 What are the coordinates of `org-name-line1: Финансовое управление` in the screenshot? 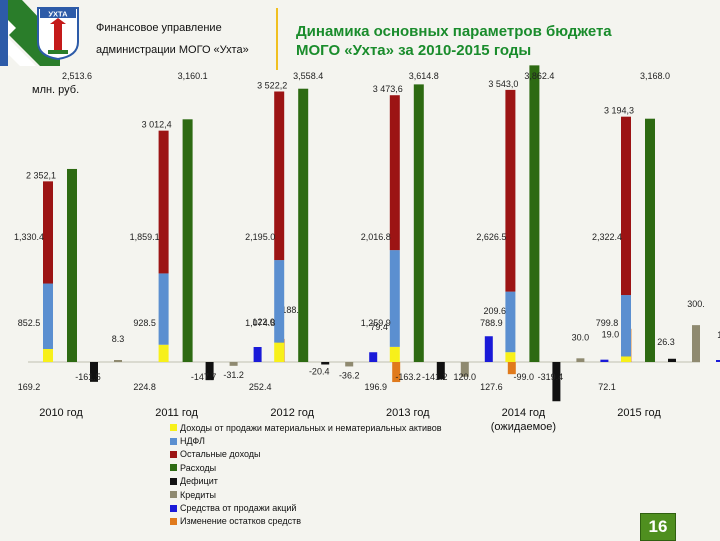 It's located at (159, 28).